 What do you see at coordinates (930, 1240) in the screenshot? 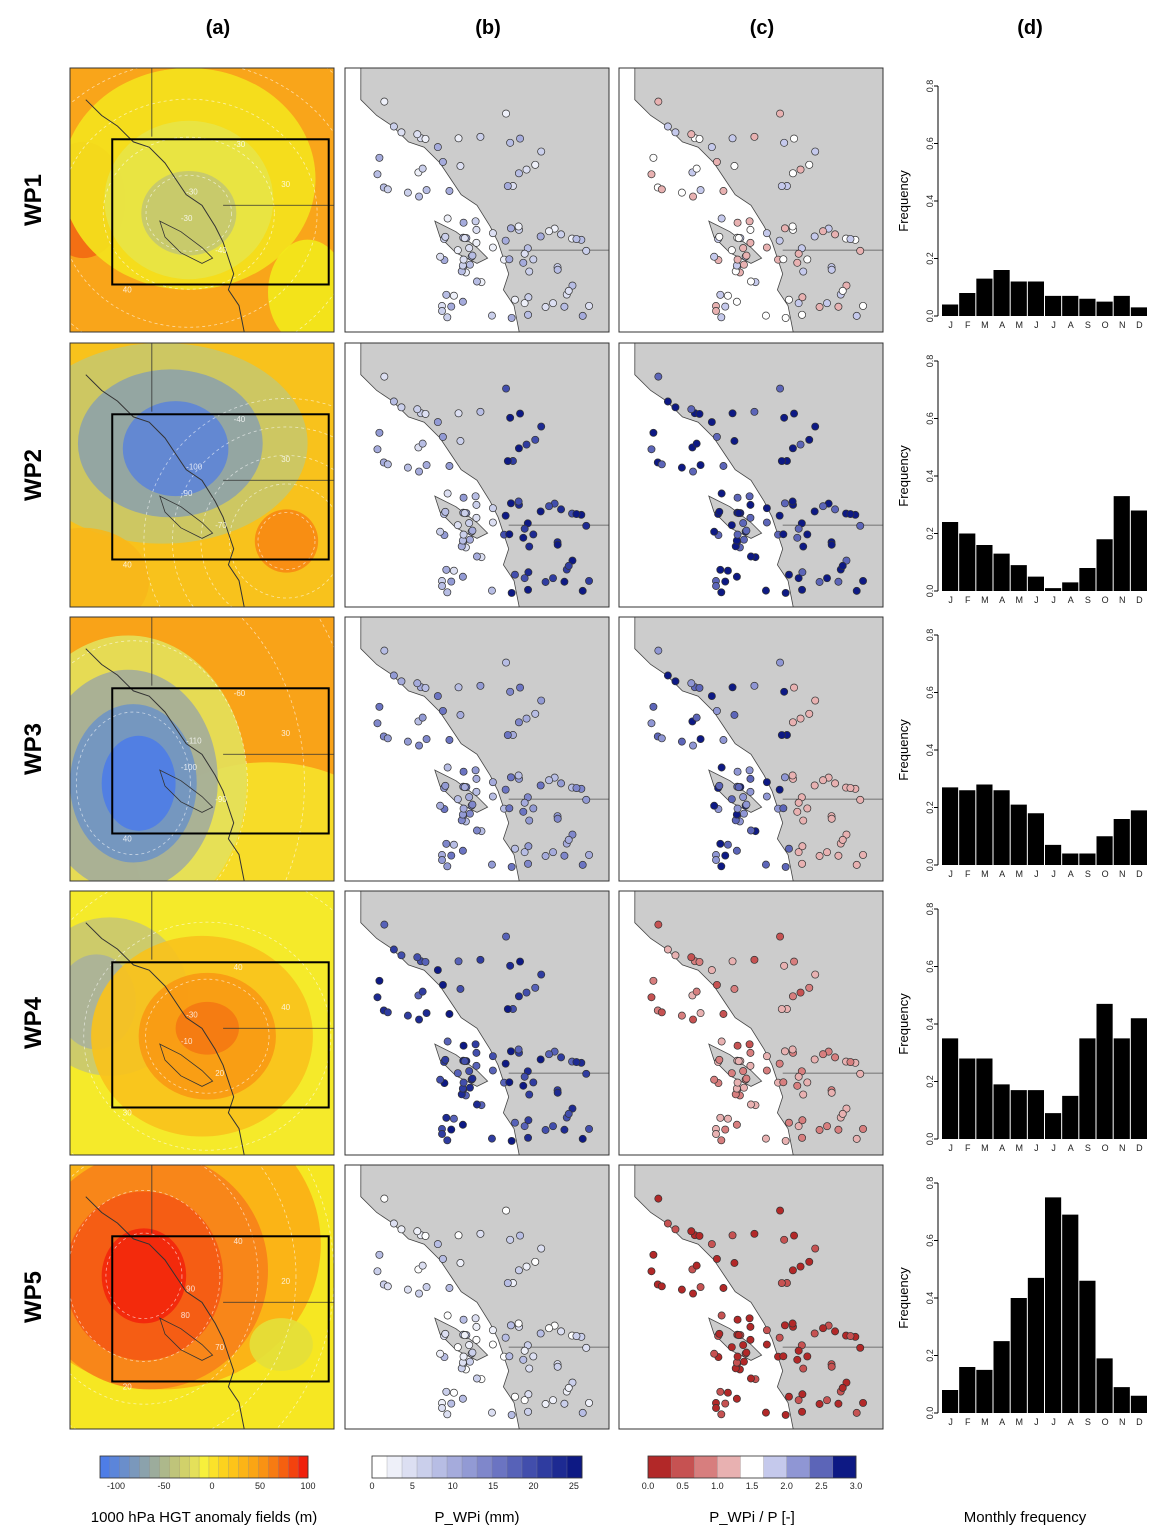
I see `y-tick-label: 0.6` at bounding box center [930, 1240].